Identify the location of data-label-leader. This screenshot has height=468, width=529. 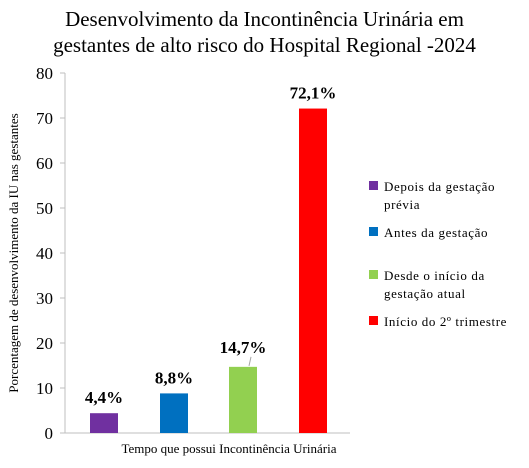
(250, 361).